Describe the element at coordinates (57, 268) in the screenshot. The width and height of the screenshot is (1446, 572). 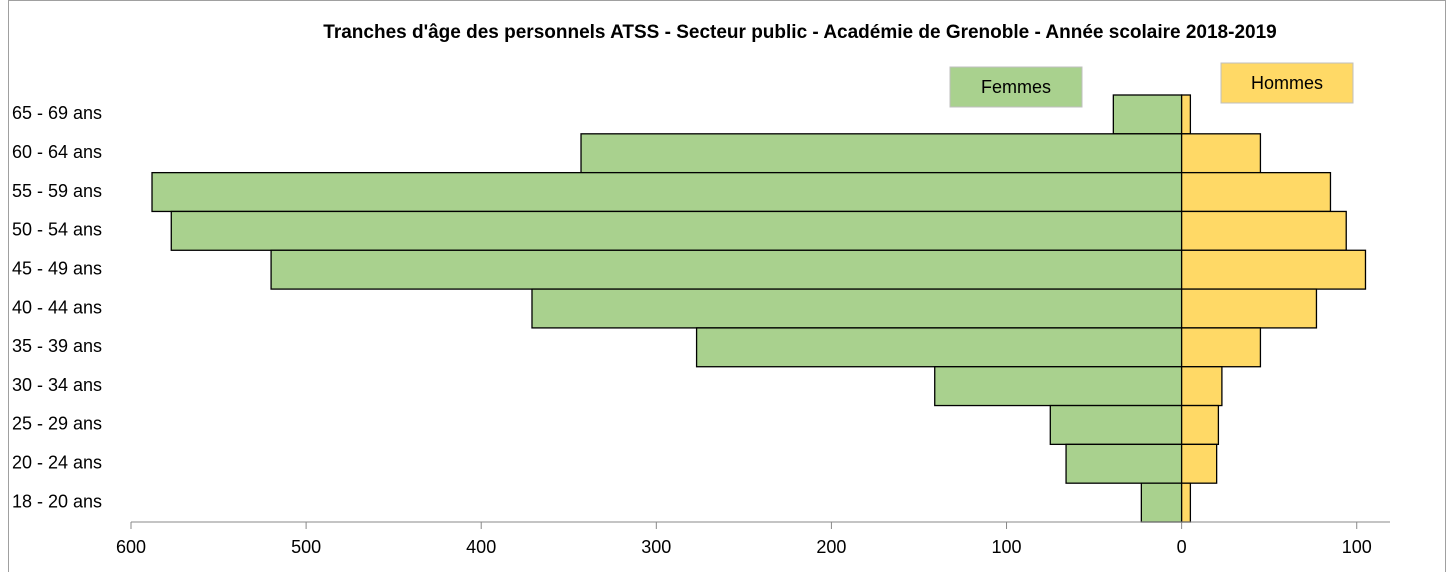
I see `y-tick-label: 45 - 49 ans` at that location.